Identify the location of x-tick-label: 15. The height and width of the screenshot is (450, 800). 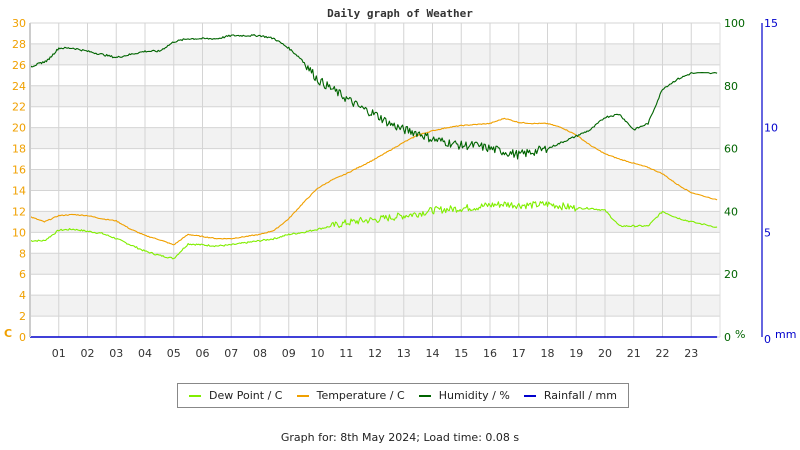
(461, 353).